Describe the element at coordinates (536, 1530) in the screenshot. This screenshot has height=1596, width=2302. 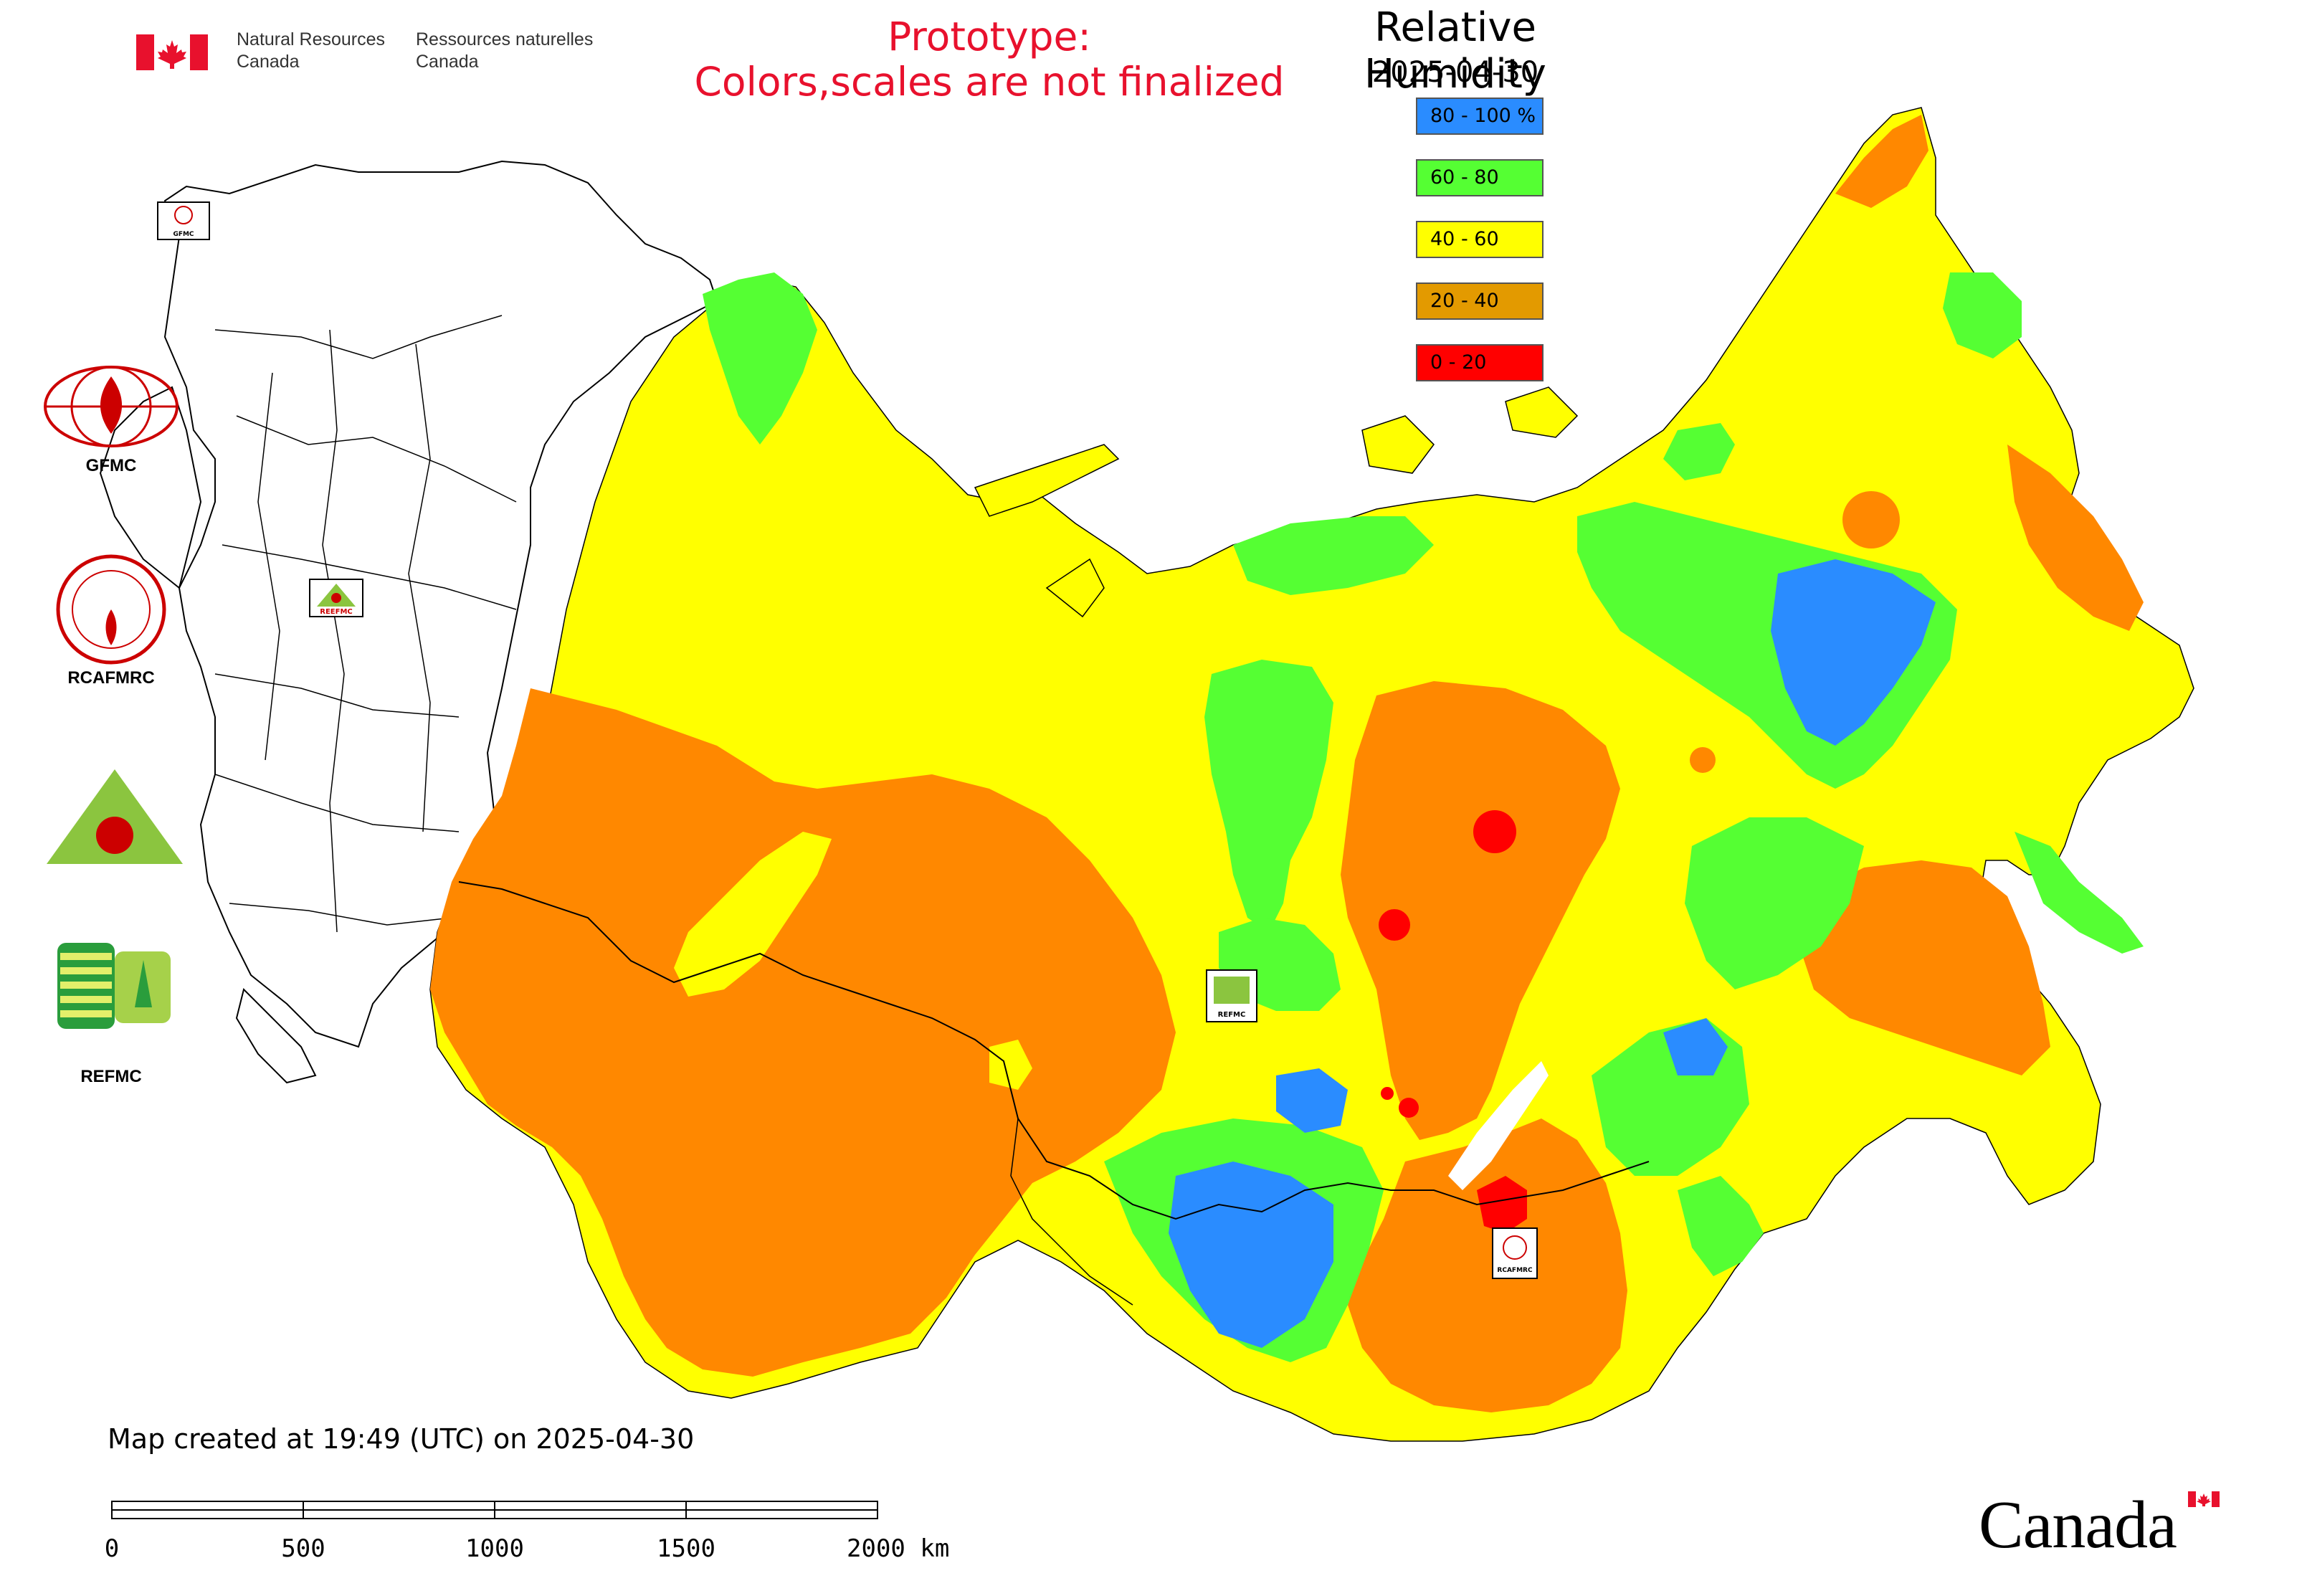
I see `scale-bar: 0 500 1000 1500 2000 km` at that location.